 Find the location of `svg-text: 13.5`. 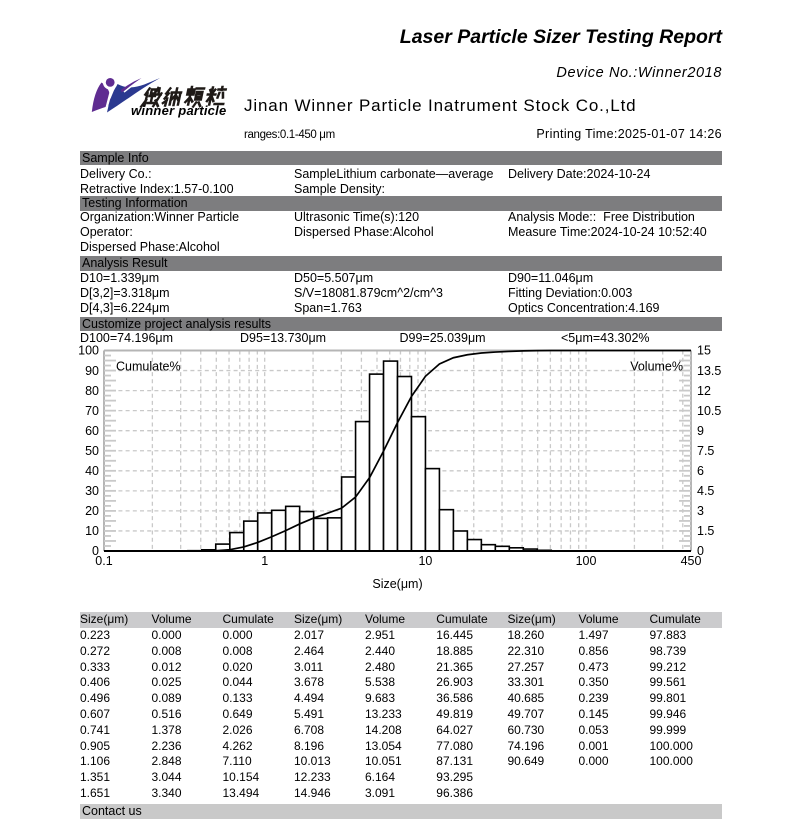

svg-text: 13.5 is located at coordinates (709, 371).